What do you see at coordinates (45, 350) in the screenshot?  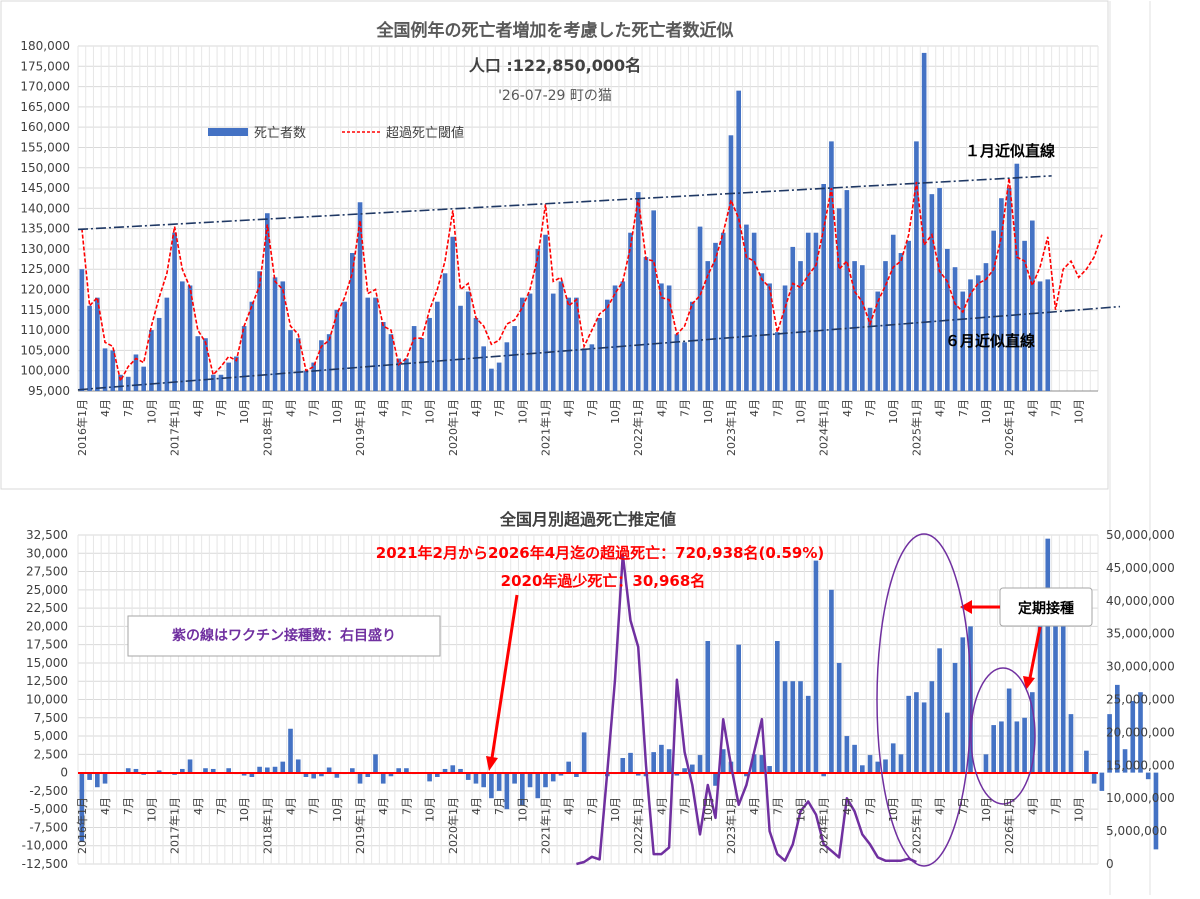 I see `top-y-tick-label: 105,000` at bounding box center [45, 350].